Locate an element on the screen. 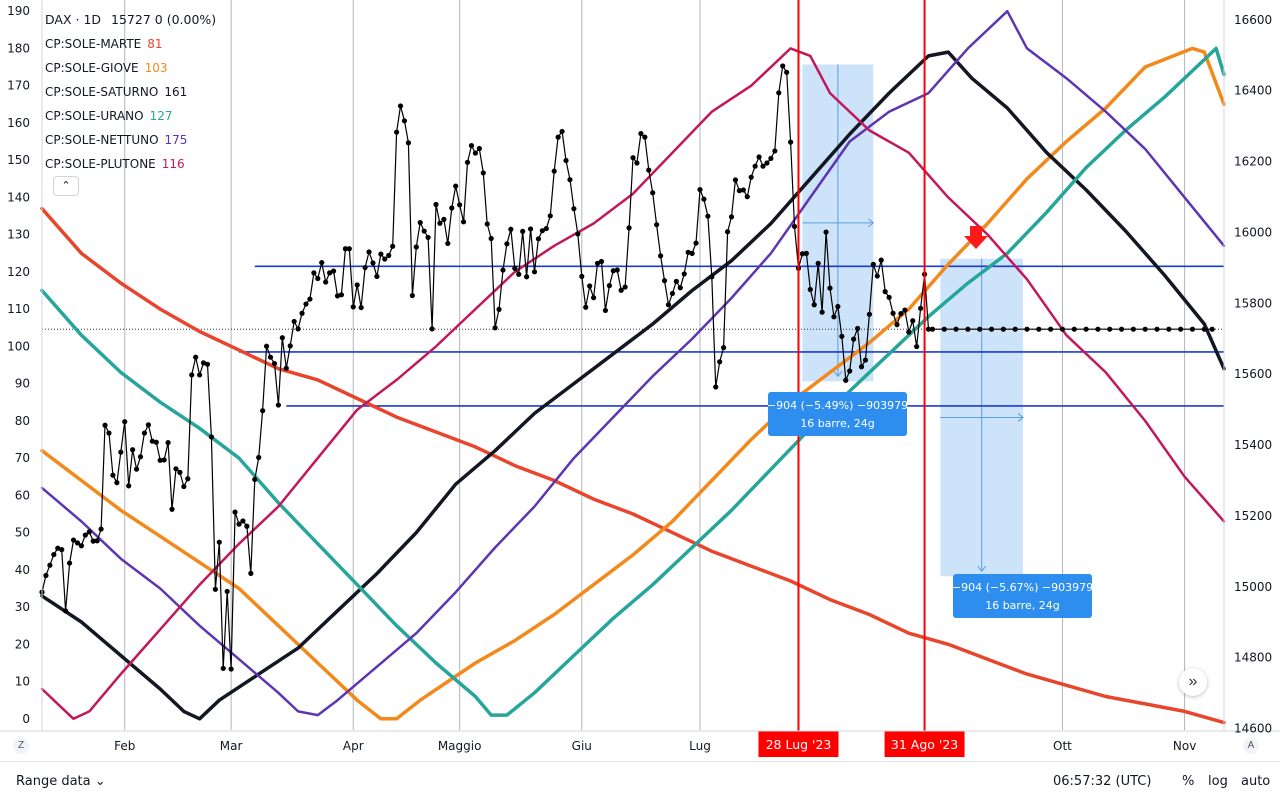 The image size is (1280, 801). auto-scale-mini: A is located at coordinates (1251, 746).